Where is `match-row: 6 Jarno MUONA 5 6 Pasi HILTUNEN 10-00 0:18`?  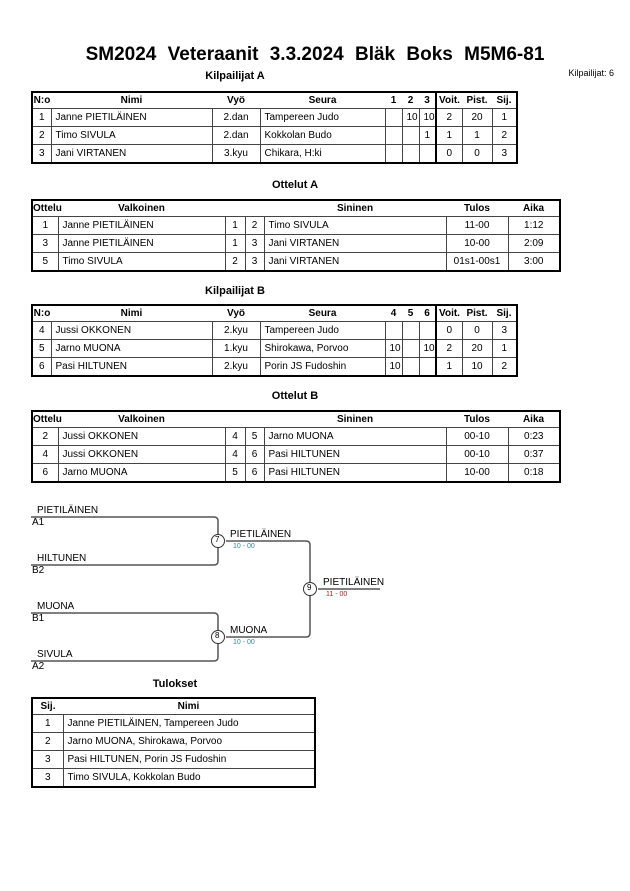
match-row: 6 Jarno MUONA 5 6 Pasi HILTUNEN 10-00 0:18 is located at coordinates (296, 473).